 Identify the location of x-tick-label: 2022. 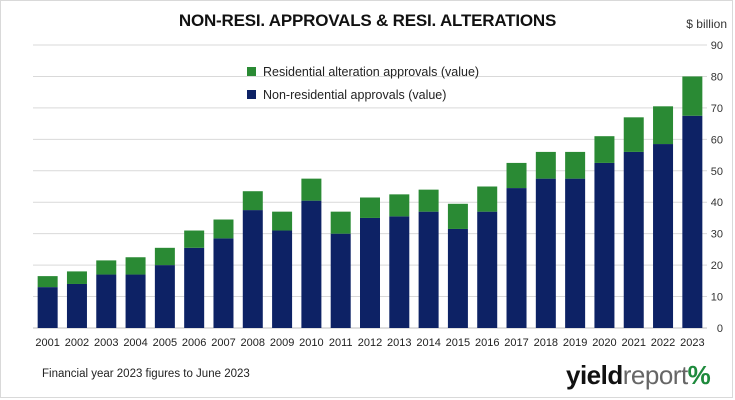
(663, 343).